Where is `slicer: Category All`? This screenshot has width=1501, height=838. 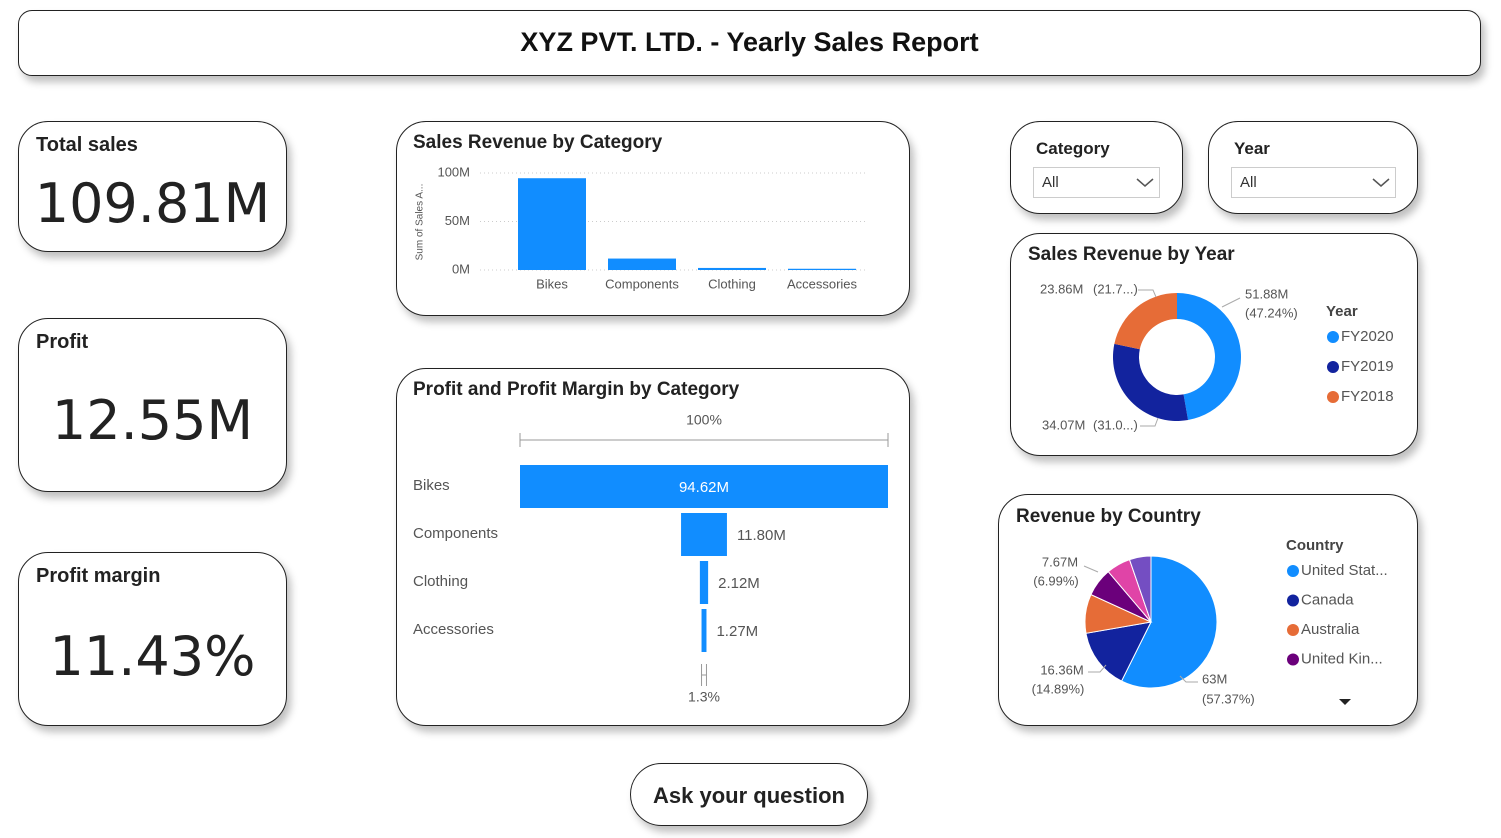
slicer: Category All is located at coordinates (1096, 167).